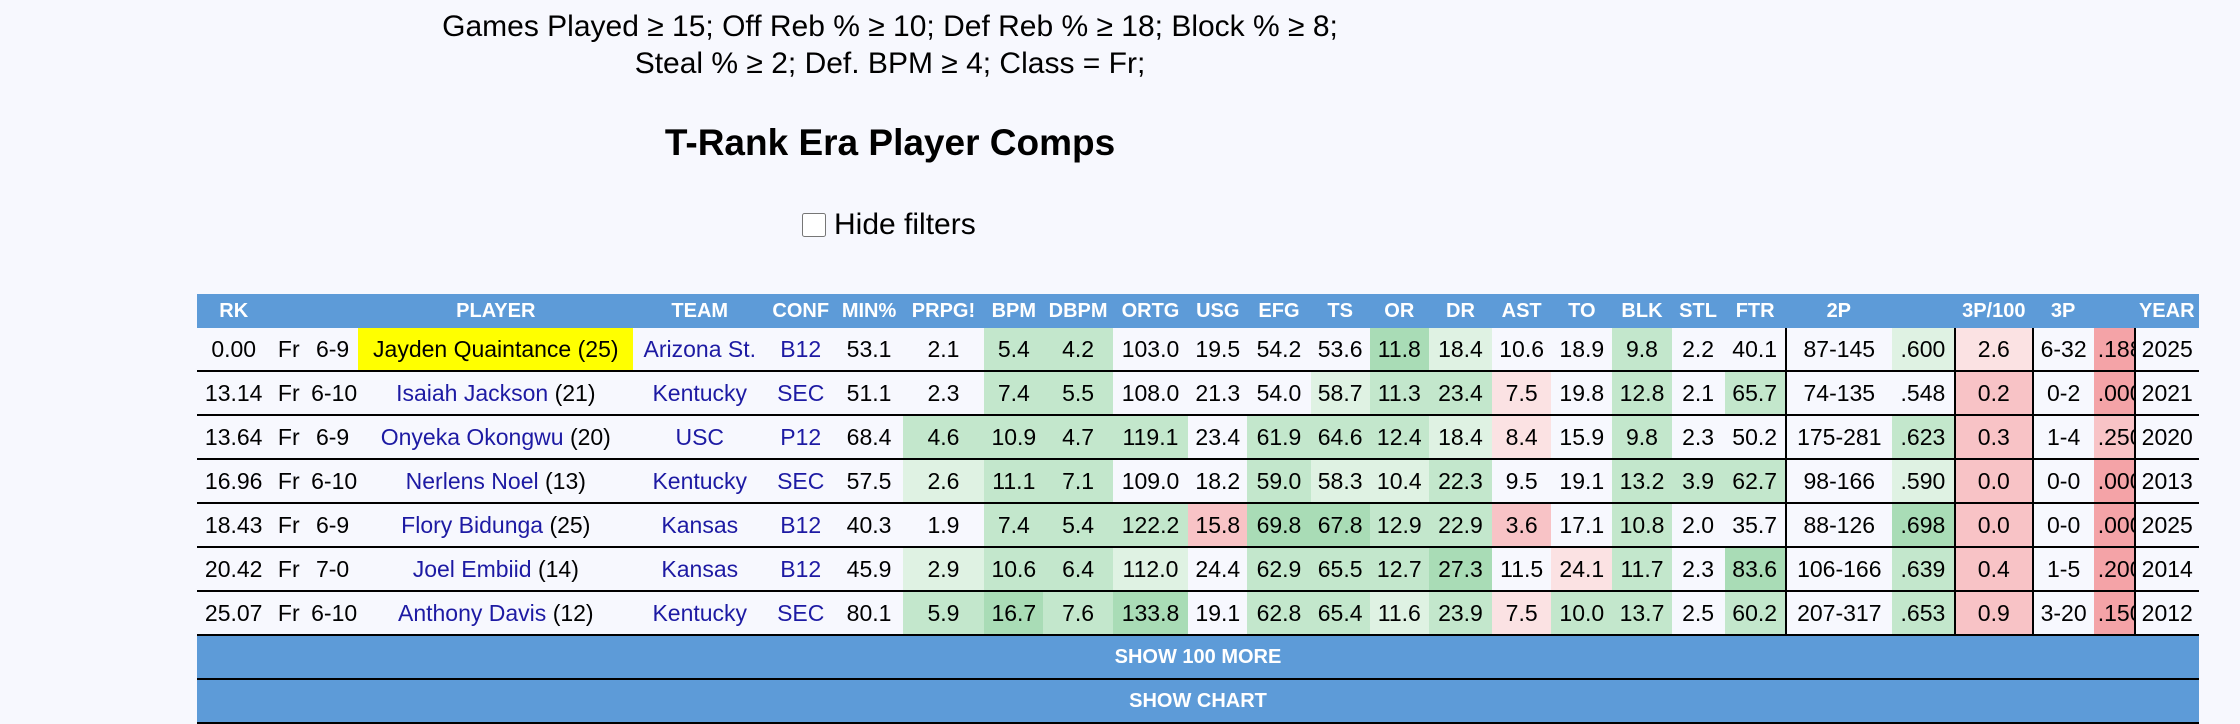  Describe the element at coordinates (814, 225) in the screenshot. I see `hide-filters-checkbox` at that location.